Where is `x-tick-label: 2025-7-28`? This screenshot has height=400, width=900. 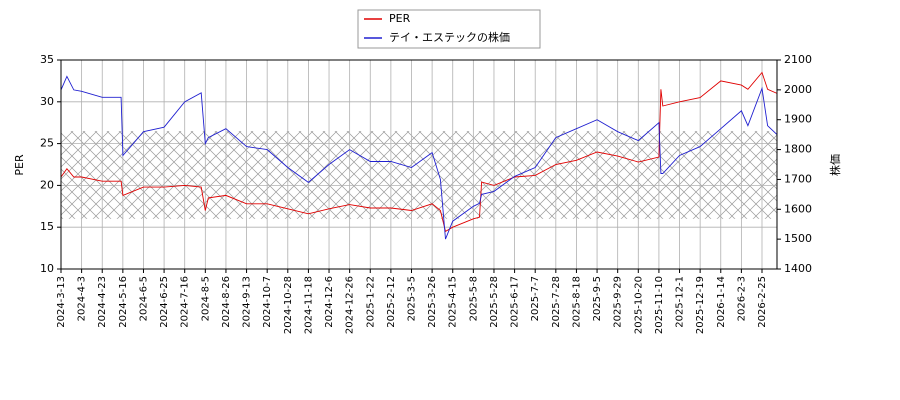
x-tick-label: 2025-7-28 is located at coordinates (556, 302).